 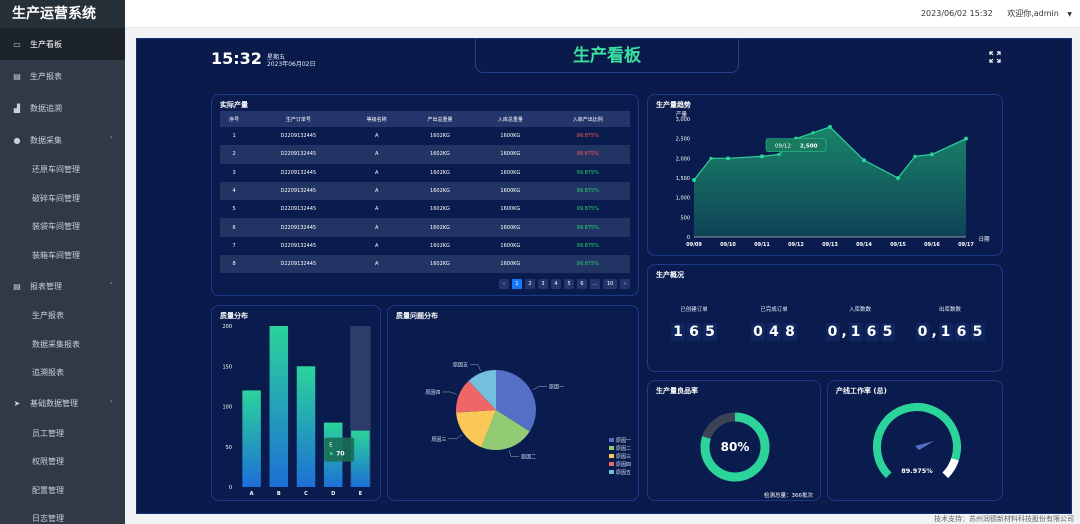 What do you see at coordinates (62, 76) in the screenshot?
I see `sidebar-item: ▤ 生产报表` at bounding box center [62, 76].